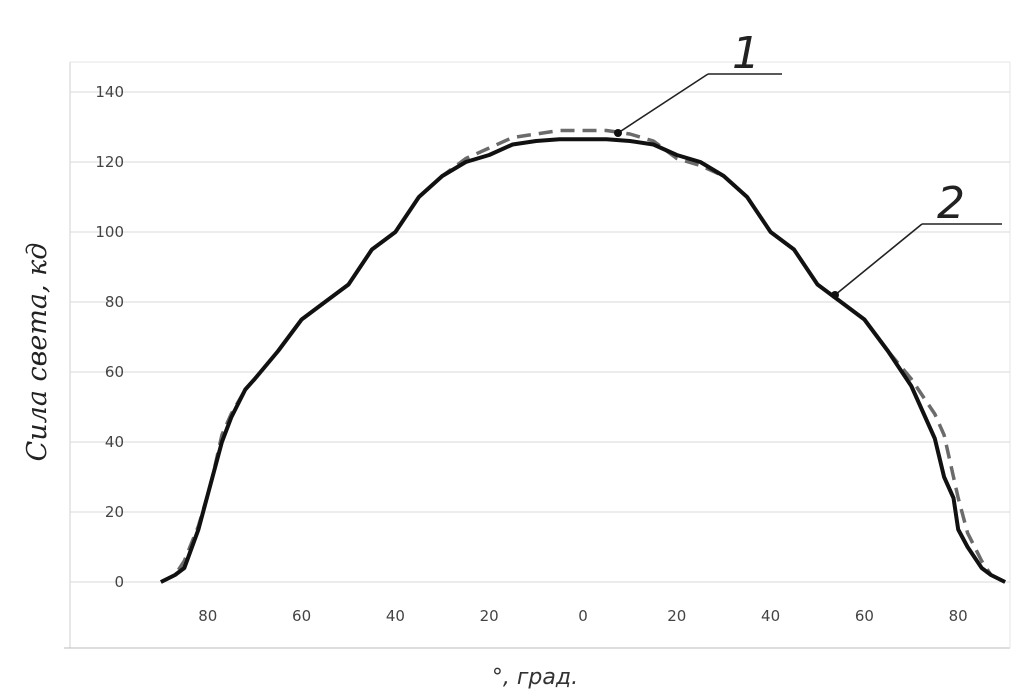  What do you see at coordinates (109, 92) in the screenshot?
I see `y-tick-label: 140` at bounding box center [109, 92].